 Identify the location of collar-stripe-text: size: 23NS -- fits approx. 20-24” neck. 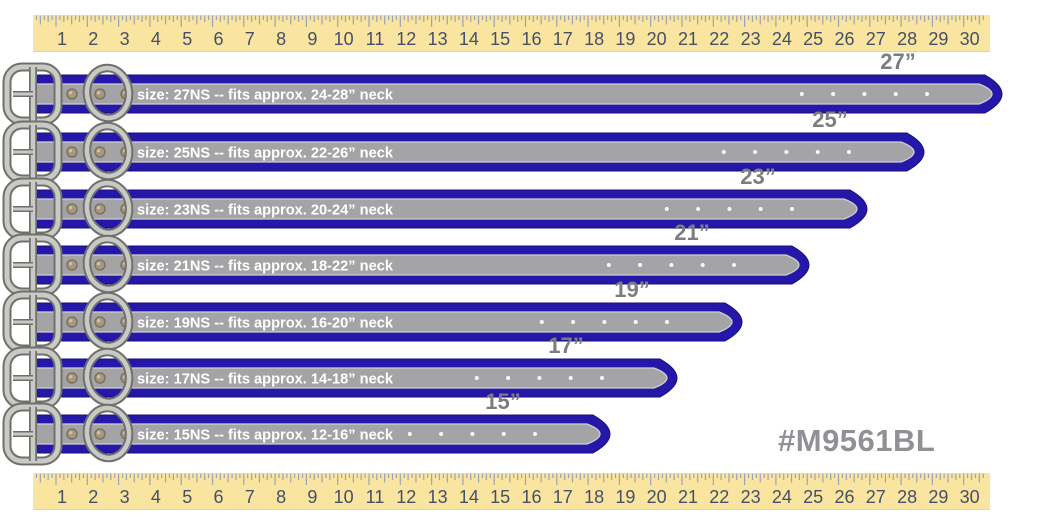
(265, 210).